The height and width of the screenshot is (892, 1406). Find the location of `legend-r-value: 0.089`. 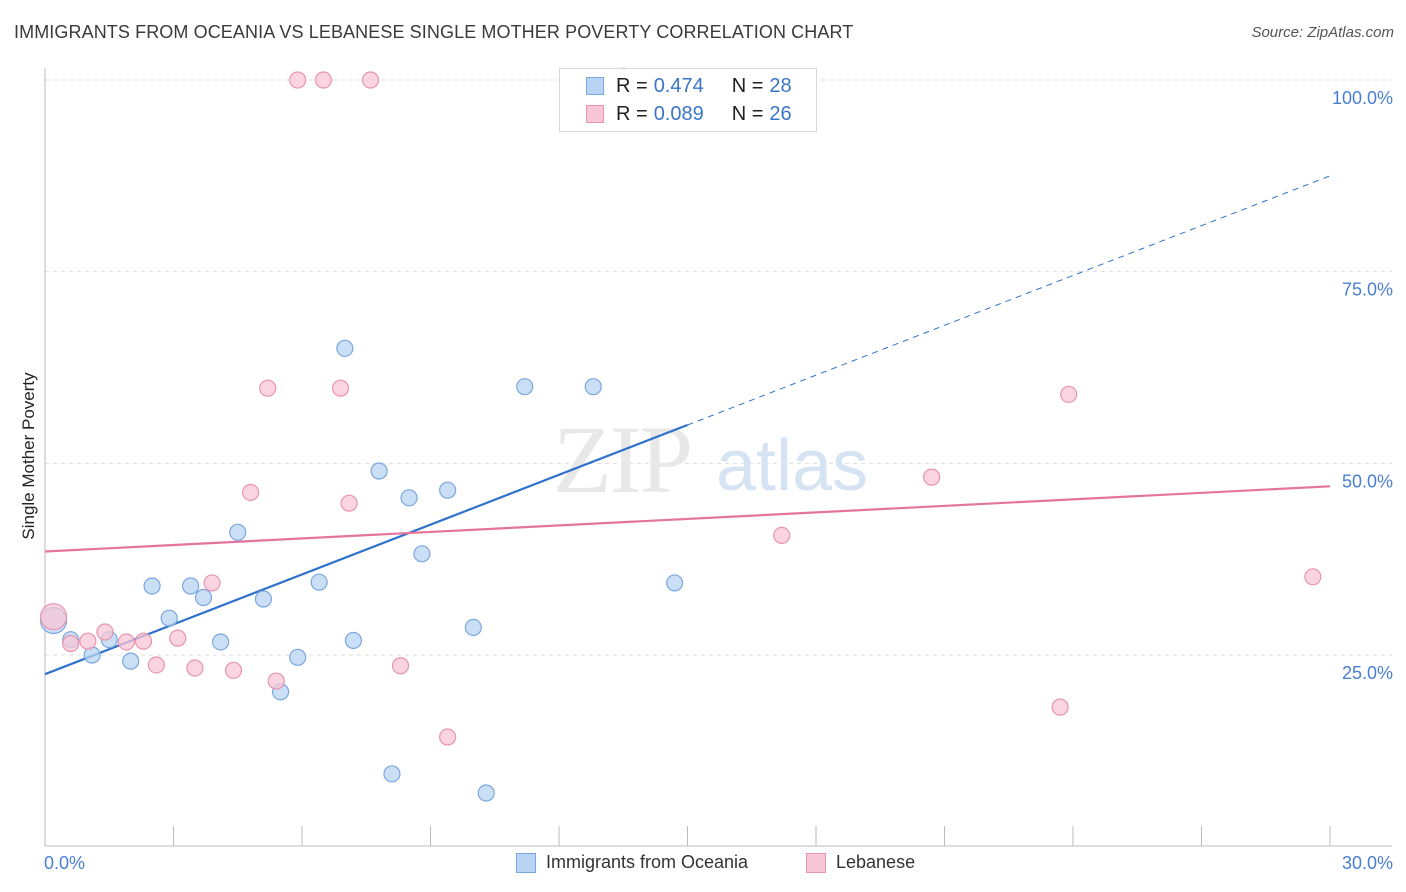

legend-r-value: 0.089 is located at coordinates (678, 113).